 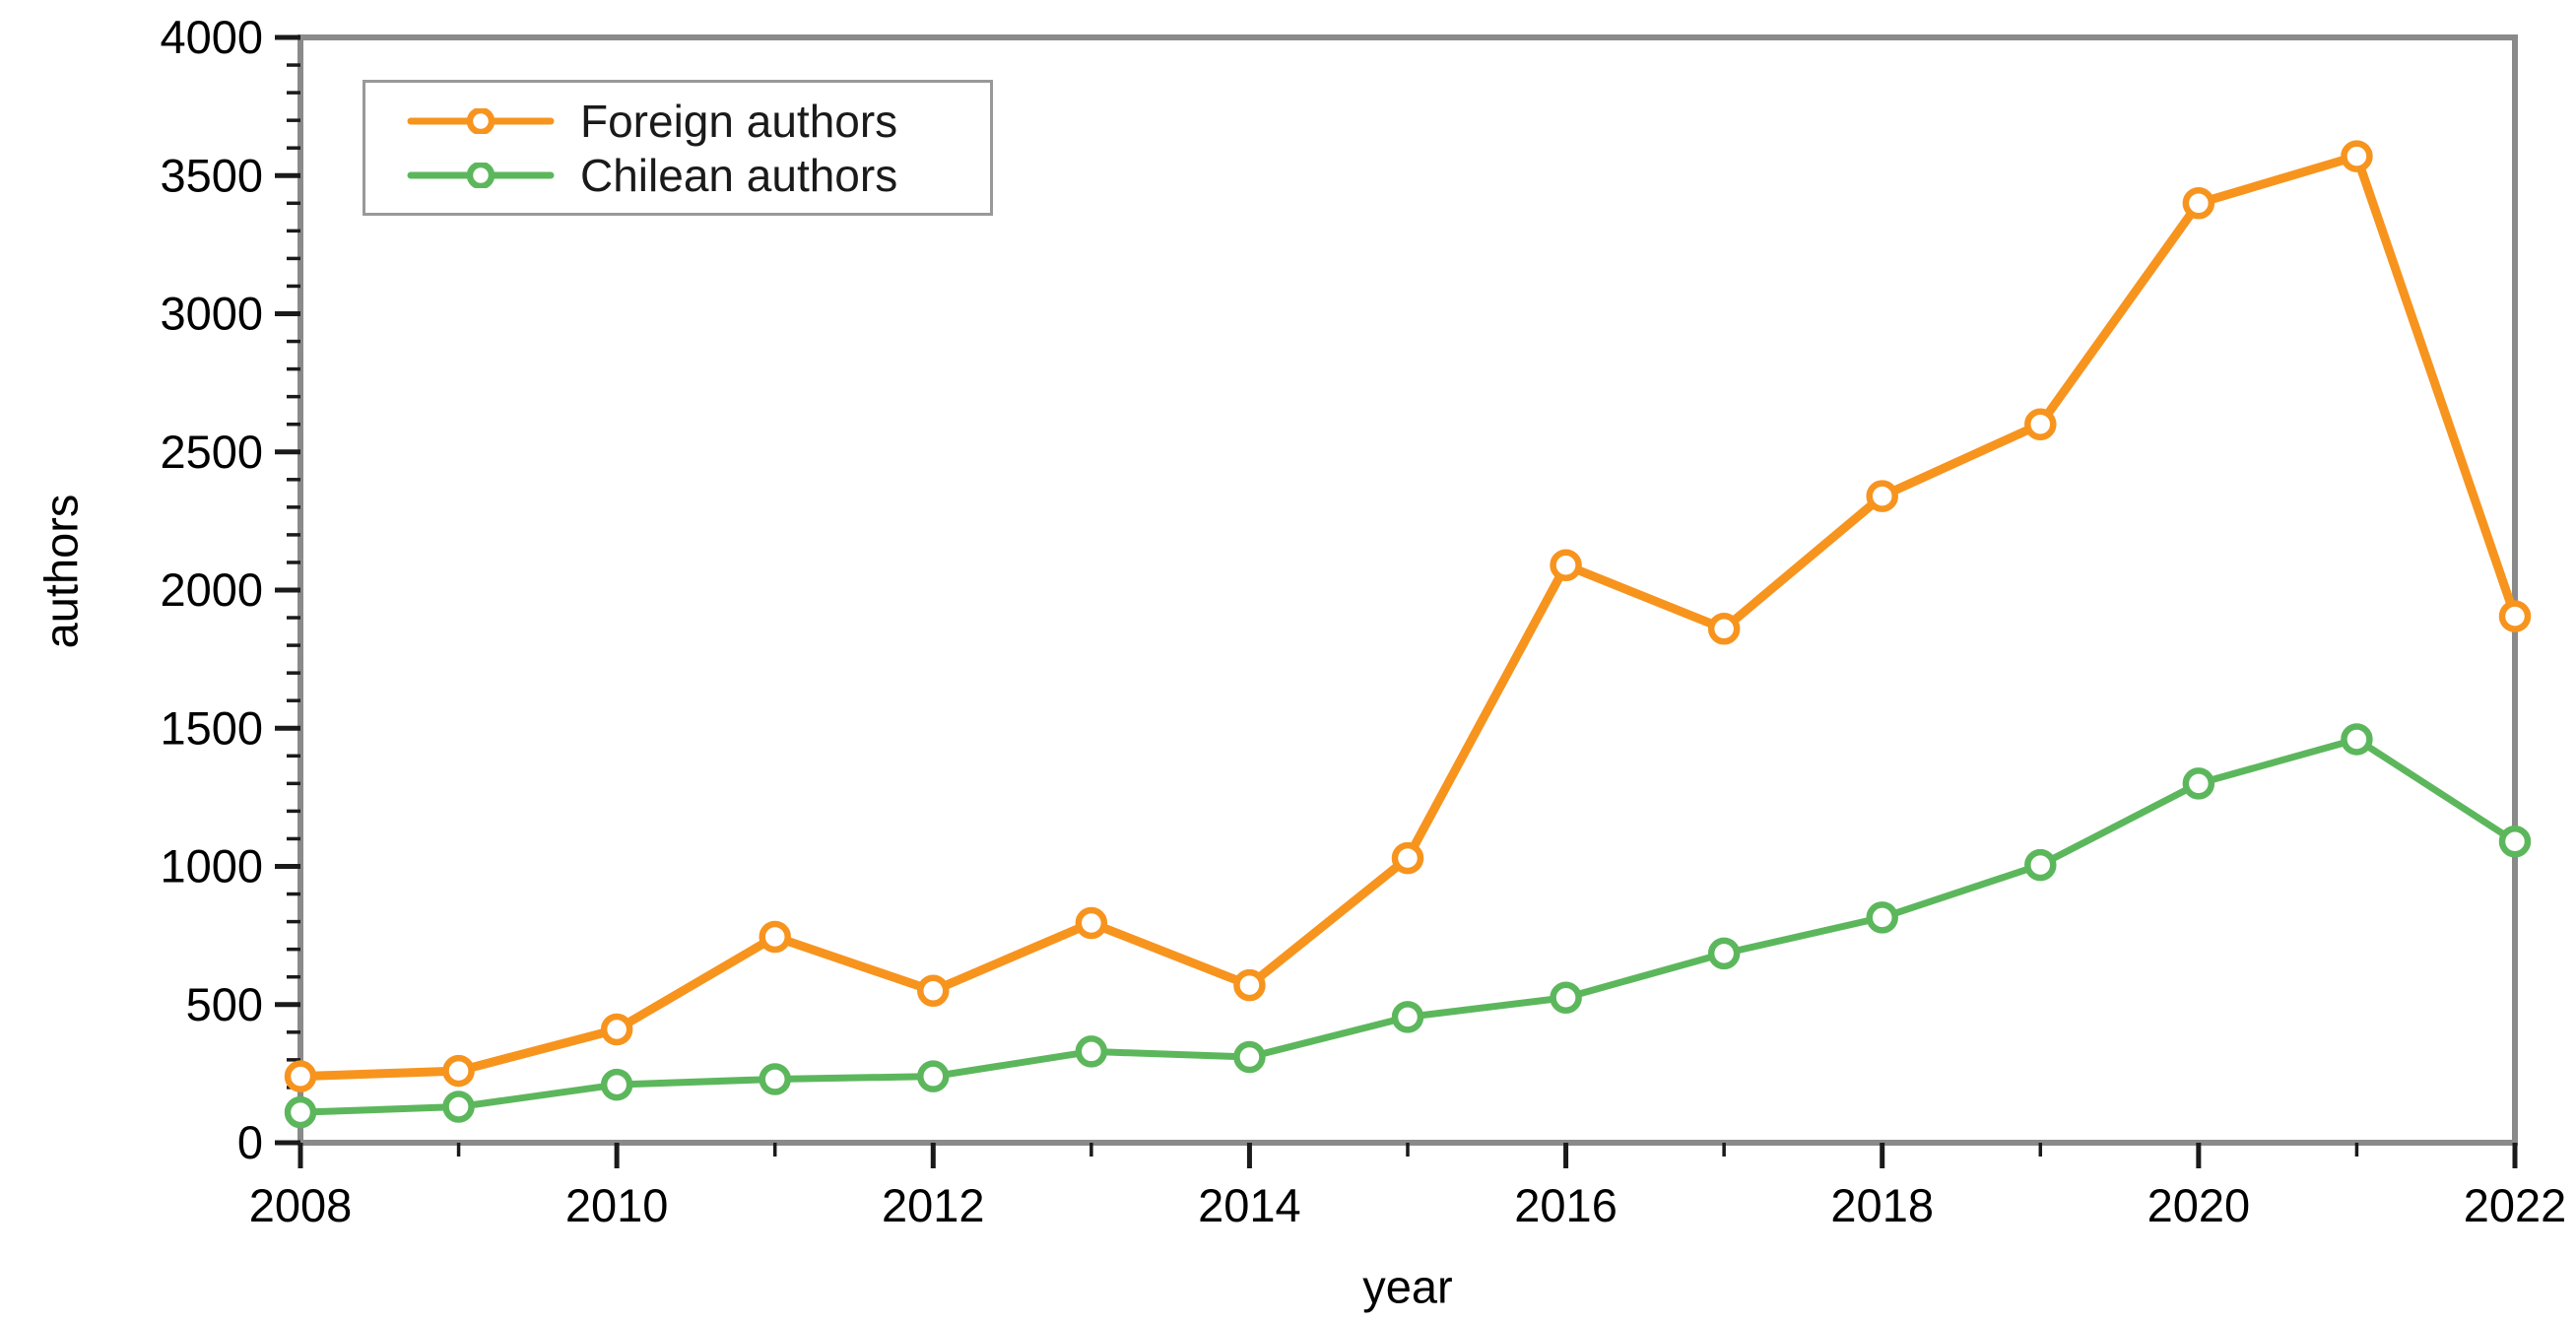 I want to click on legend-item-foreign-authors: Foreign authors, so click(x=694, y=121).